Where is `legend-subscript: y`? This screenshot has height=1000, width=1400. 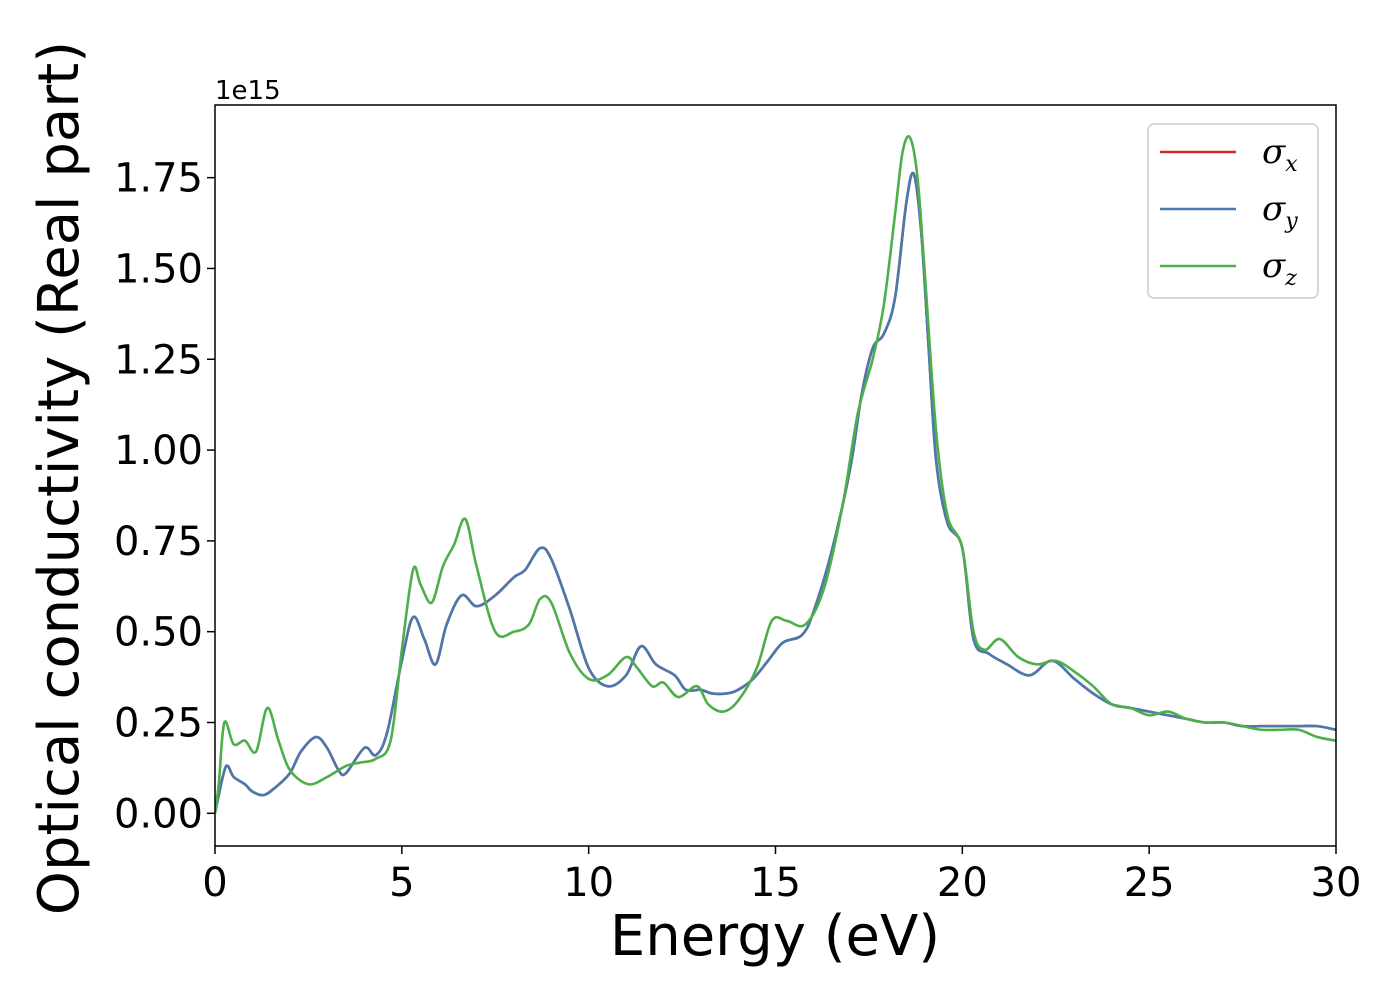 legend-subscript: y is located at coordinates (1291, 221).